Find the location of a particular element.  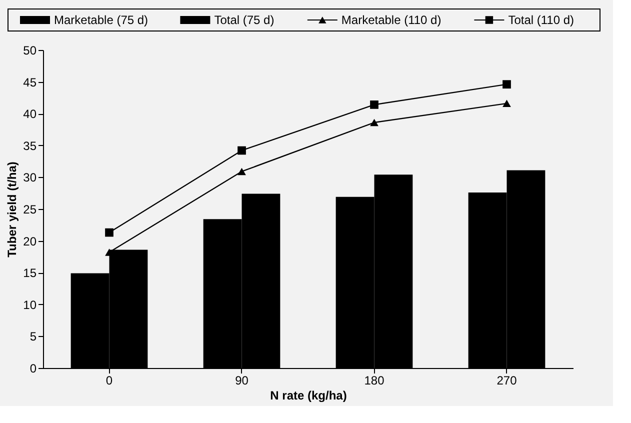

y-tick-label: 50 is located at coordinates (30, 51).